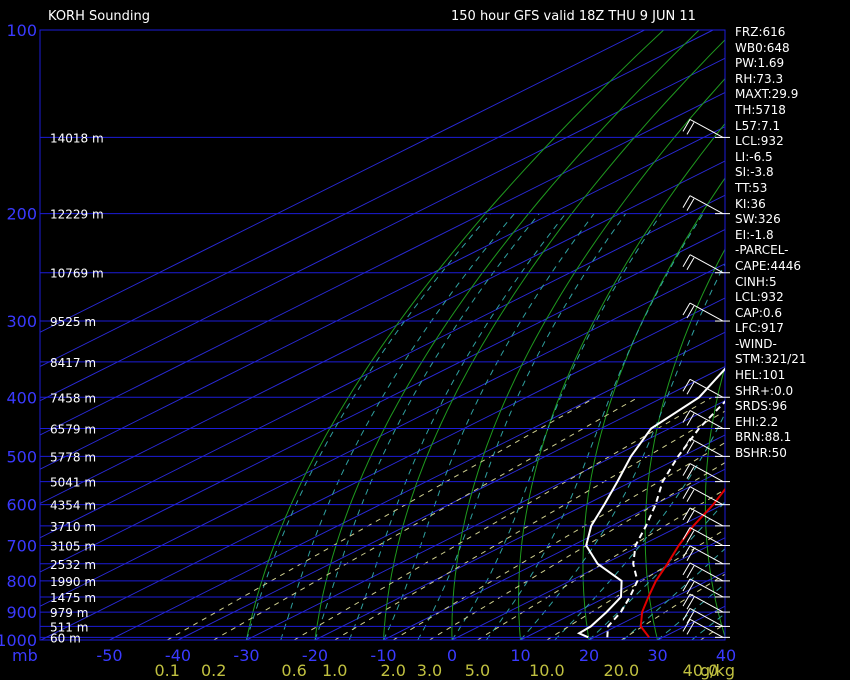 This screenshot has width=850, height=680. What do you see at coordinates (622, 670) in the screenshot?
I see `mixing-ratio-tick-label: 20.0` at bounding box center [622, 670].